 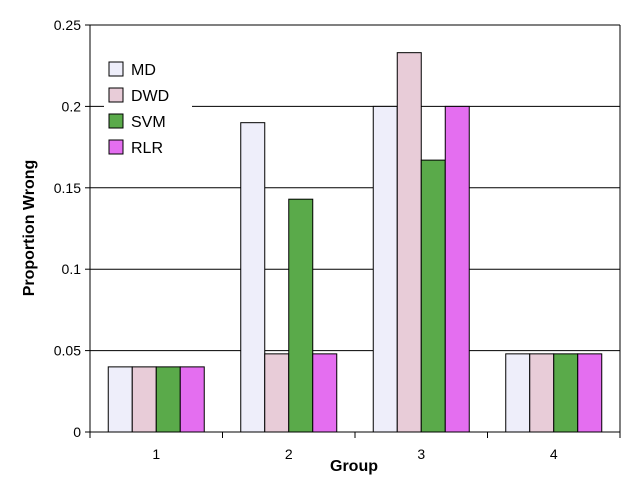 I want to click on legend-label-dwd: DWD, so click(x=150, y=96).